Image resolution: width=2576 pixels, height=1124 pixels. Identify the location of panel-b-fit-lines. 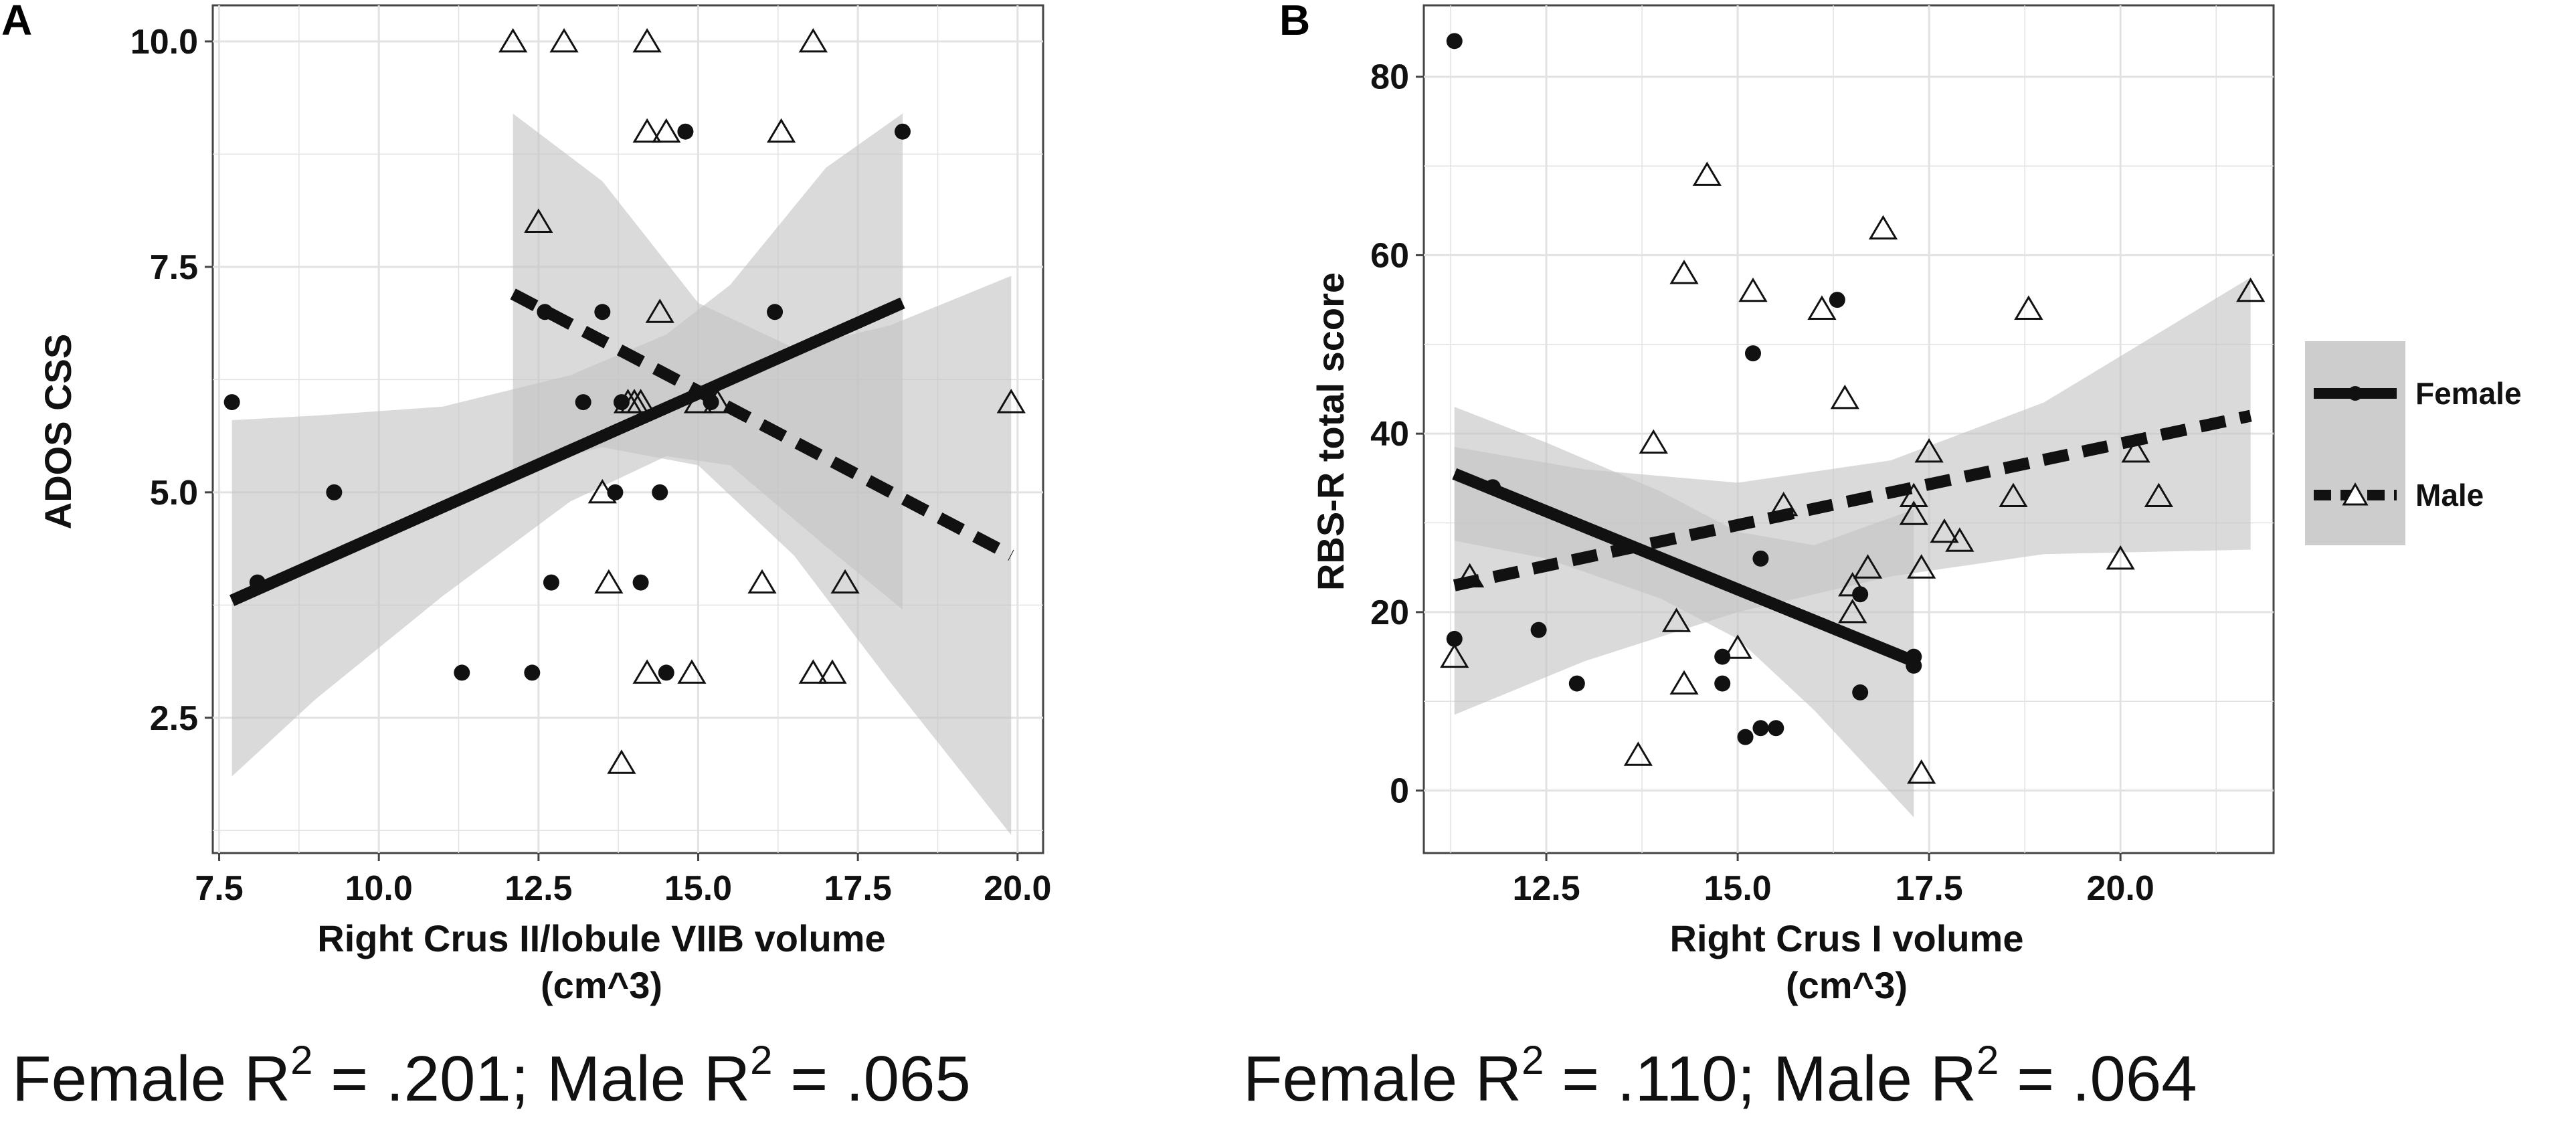
(1852, 538).